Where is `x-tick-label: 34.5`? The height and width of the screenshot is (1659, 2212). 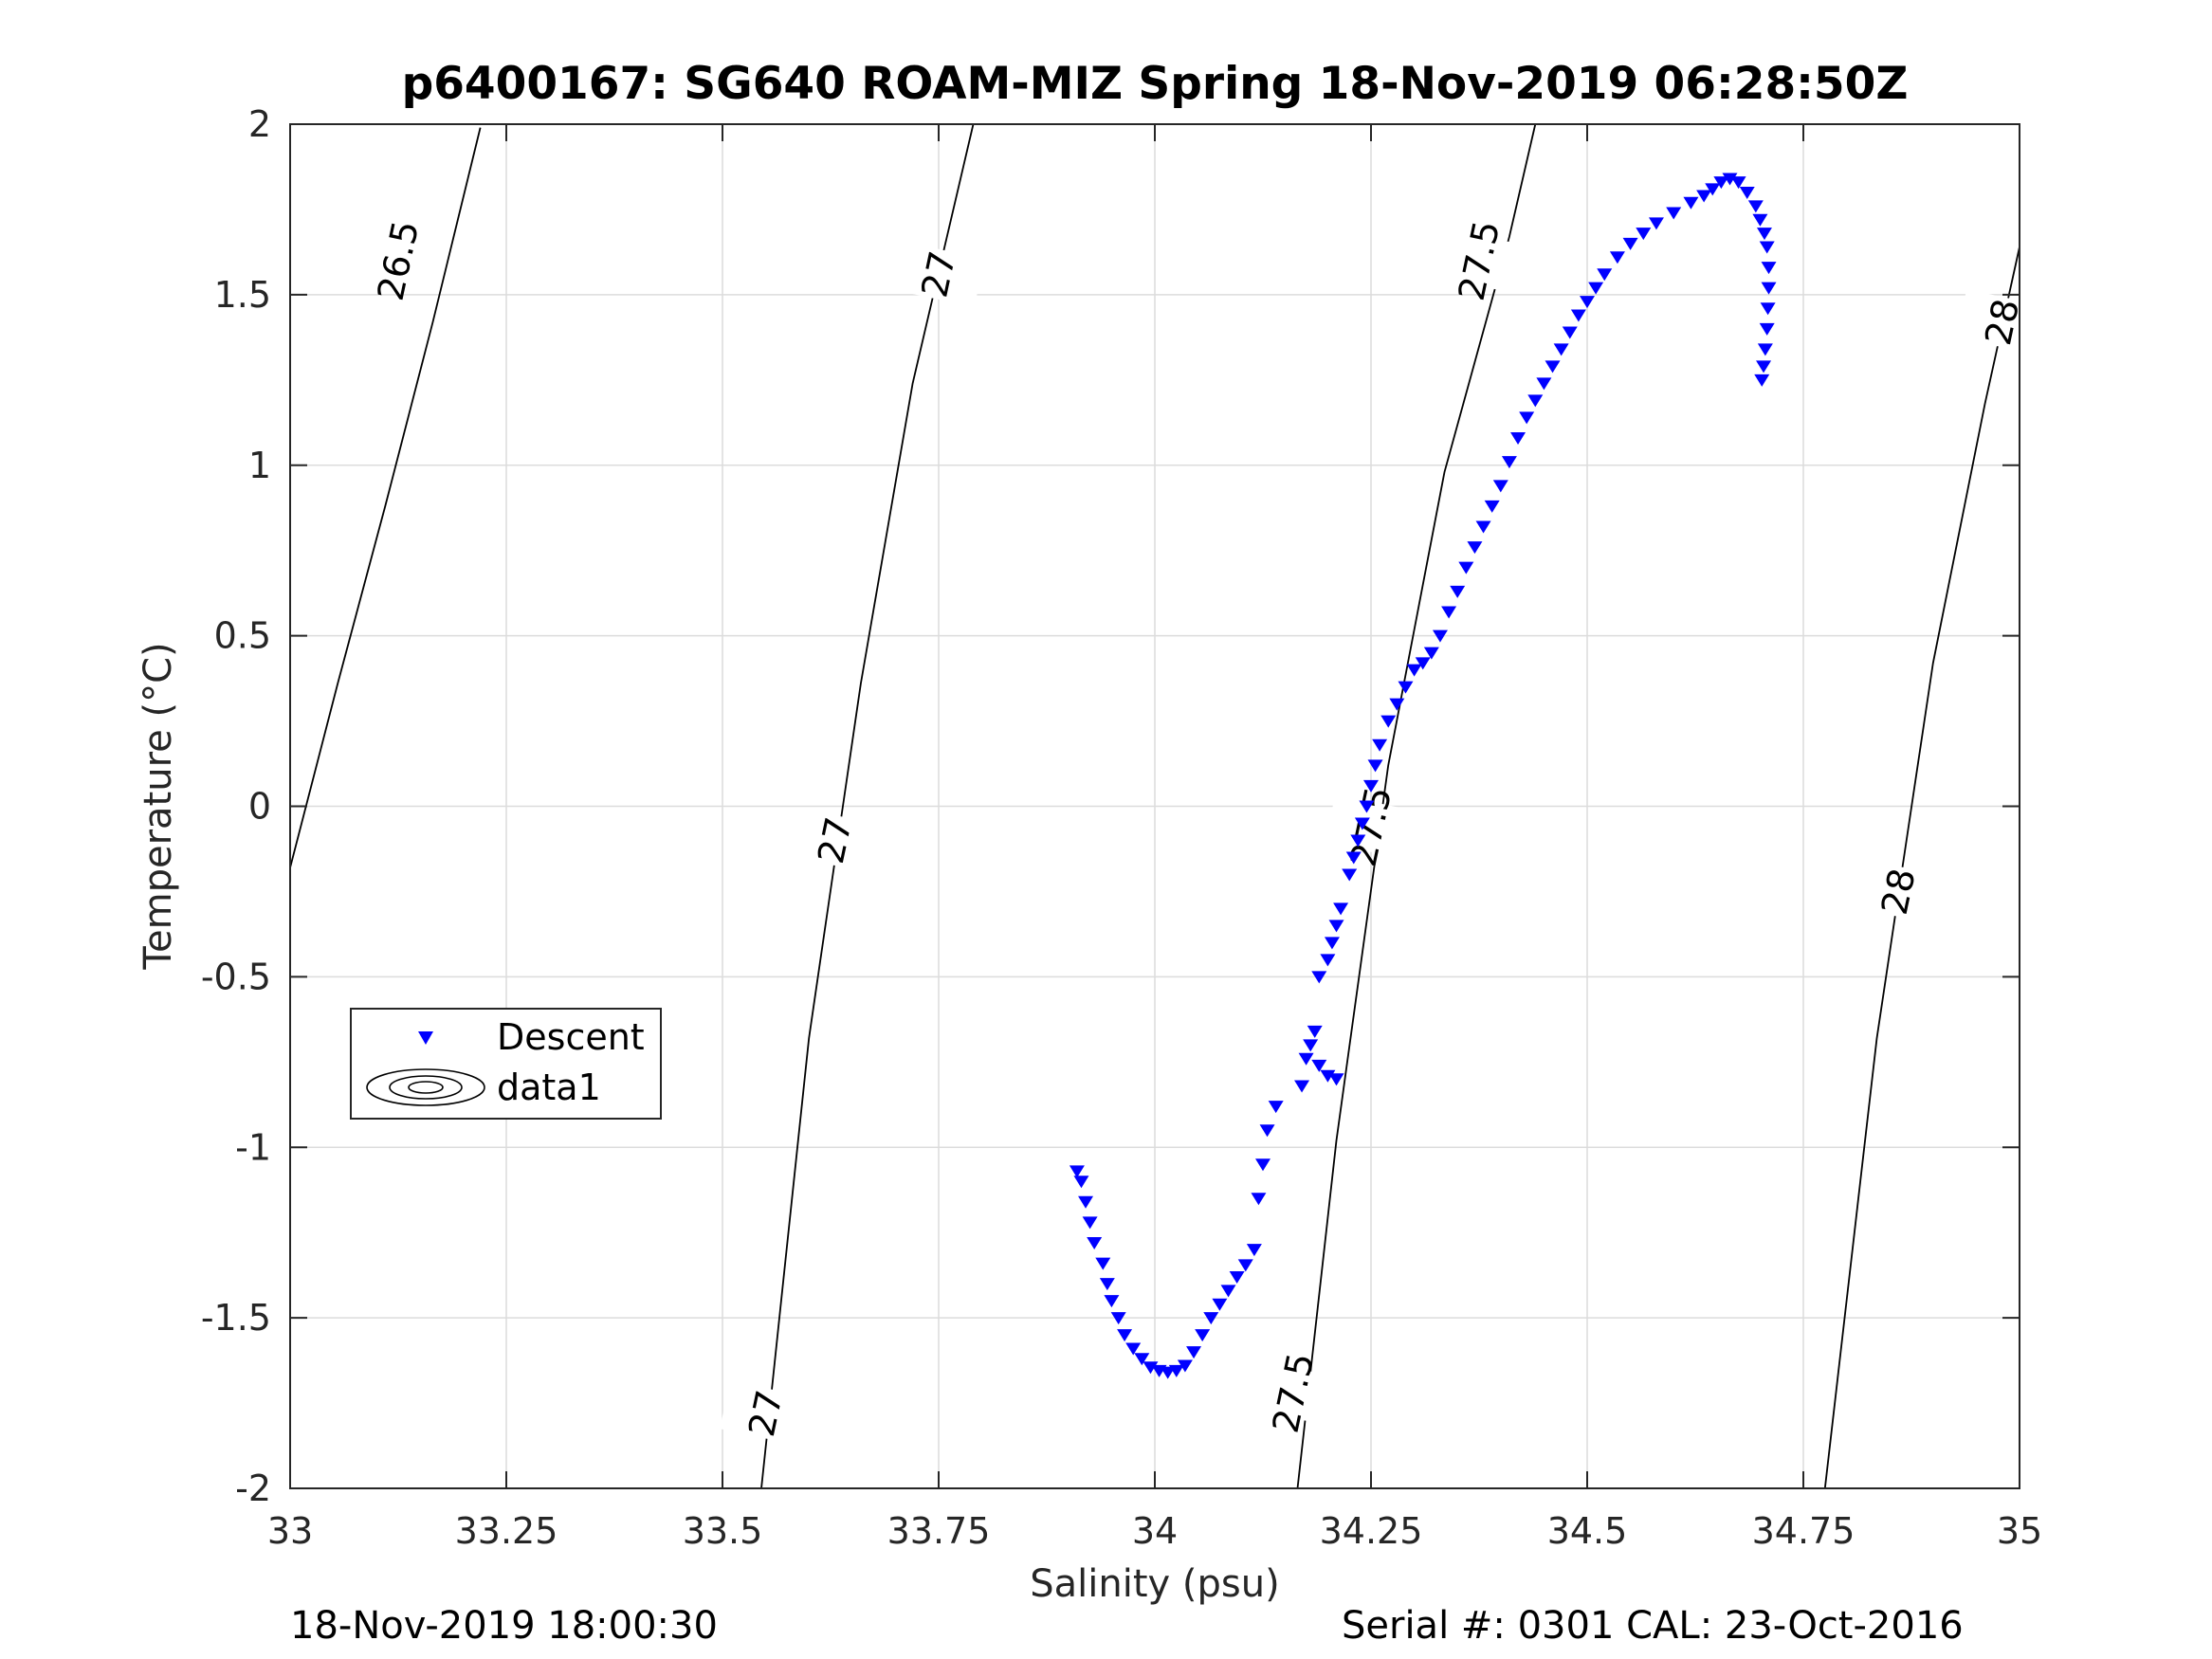
x-tick-label: 34.5 is located at coordinates (1587, 1531).